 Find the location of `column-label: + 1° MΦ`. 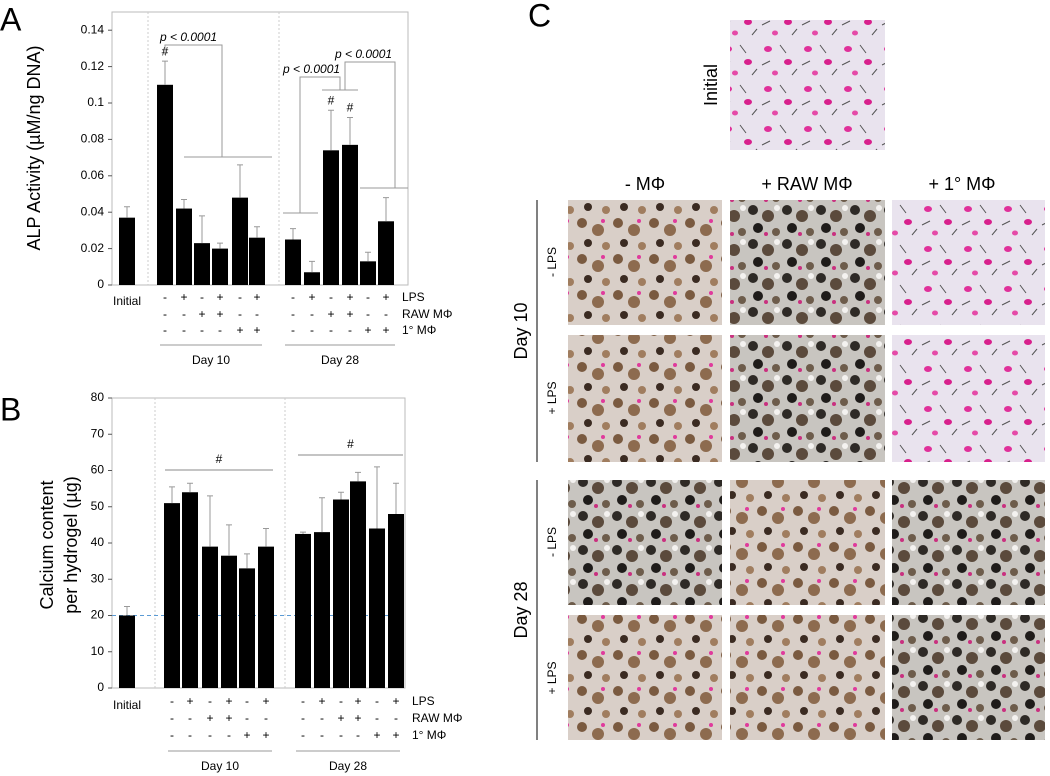

column-label: + 1° MΦ is located at coordinates (961, 184).